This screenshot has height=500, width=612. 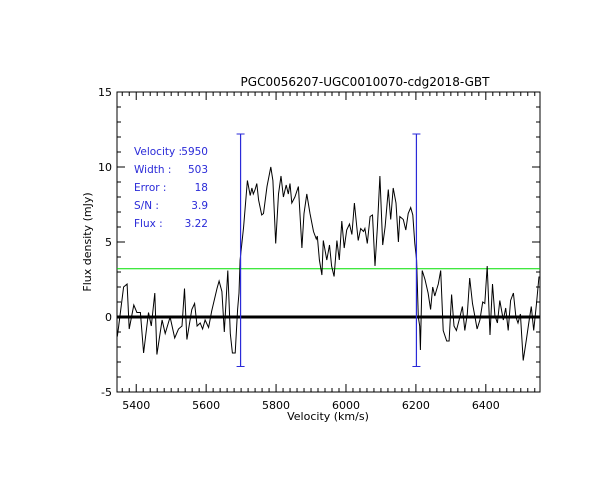 I want to click on y-tick-label: 15, so click(x=105, y=92).